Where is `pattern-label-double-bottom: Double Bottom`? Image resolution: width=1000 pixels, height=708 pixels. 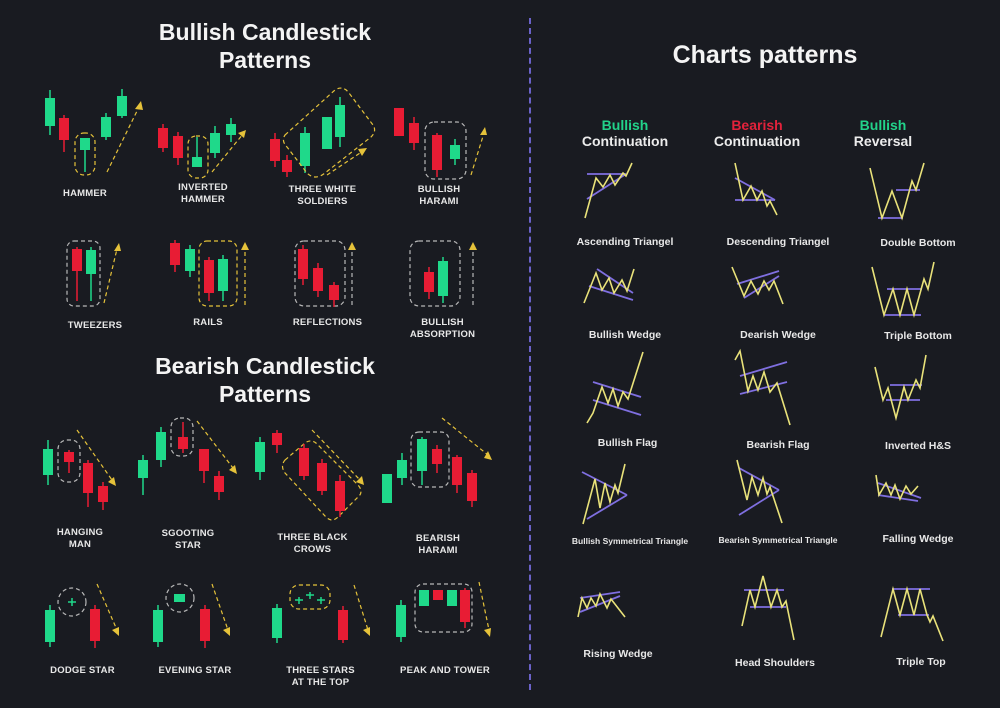
pattern-label-double-bottom: Double Bottom is located at coordinates (918, 243).